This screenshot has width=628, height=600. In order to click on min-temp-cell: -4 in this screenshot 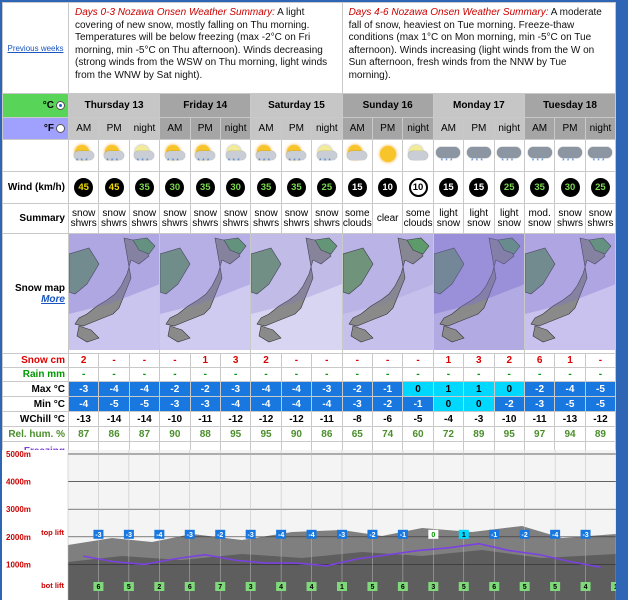, I will do `click(235, 404)`.